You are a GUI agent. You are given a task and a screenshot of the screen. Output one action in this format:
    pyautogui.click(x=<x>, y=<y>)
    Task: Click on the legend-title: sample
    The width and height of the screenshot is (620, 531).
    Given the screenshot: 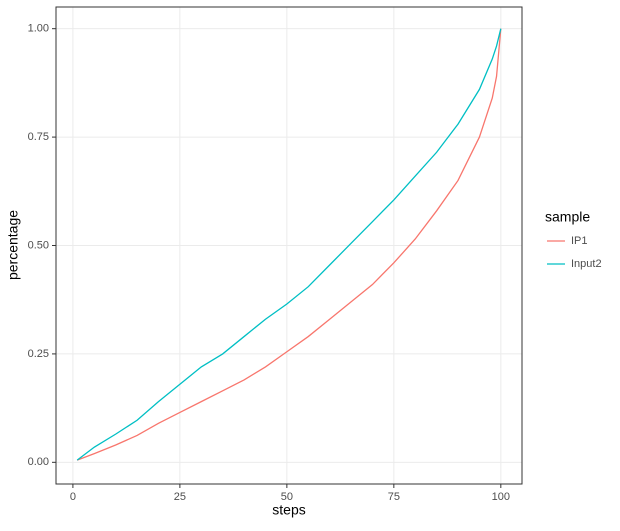 What is the action you would take?
    pyautogui.click(x=567, y=217)
    